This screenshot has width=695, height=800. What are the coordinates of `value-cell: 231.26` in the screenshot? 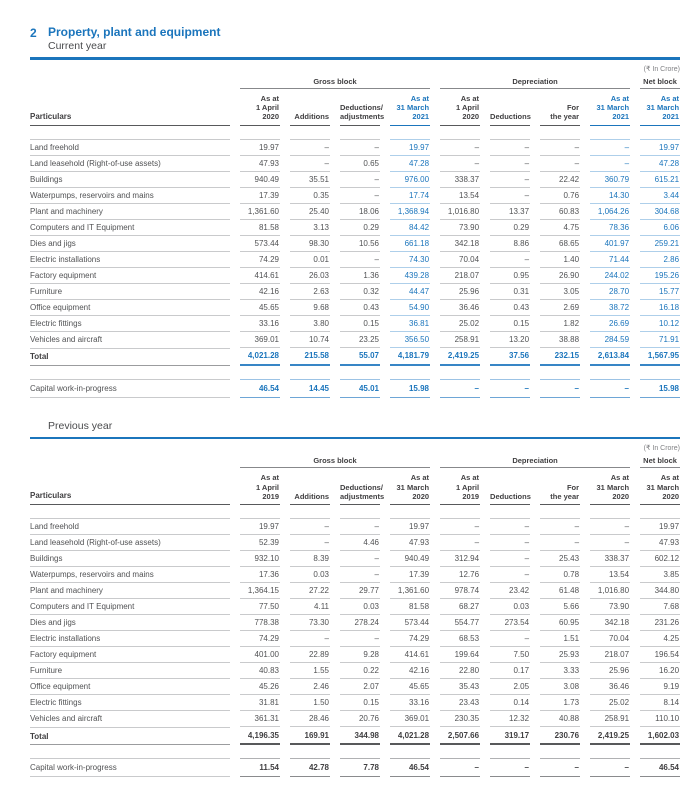 It's located at (655, 622).